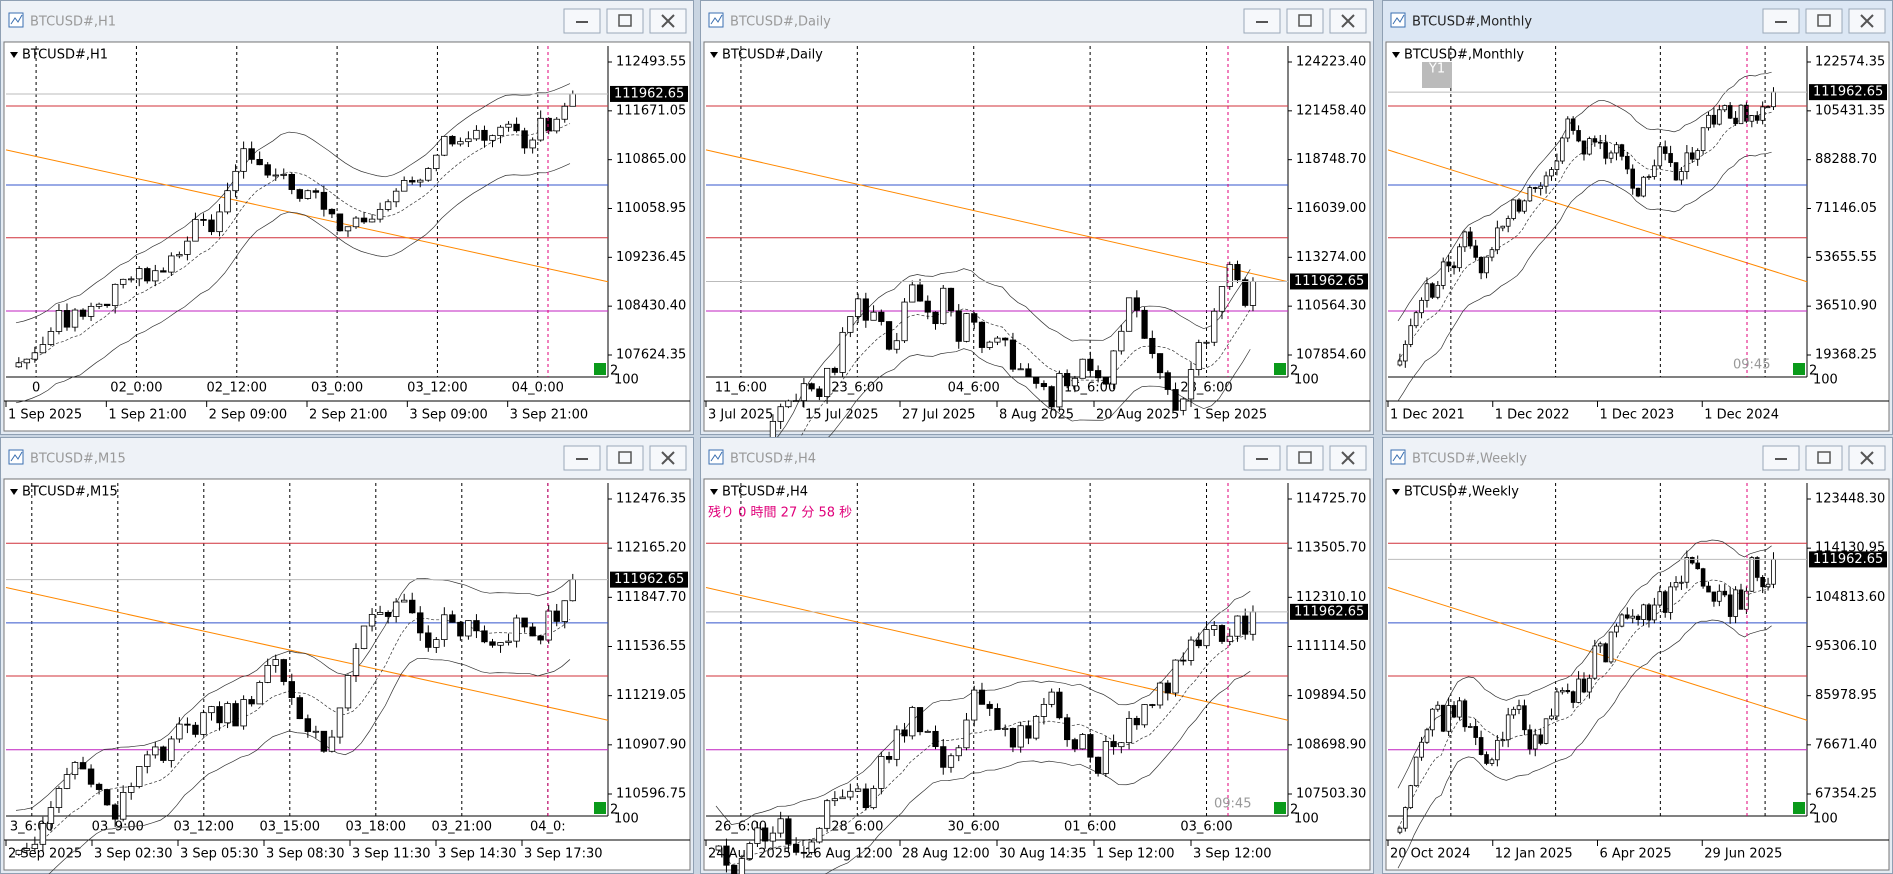 This screenshot has width=1893, height=874. I want to click on price-label: 123448.30, so click(1850, 499).